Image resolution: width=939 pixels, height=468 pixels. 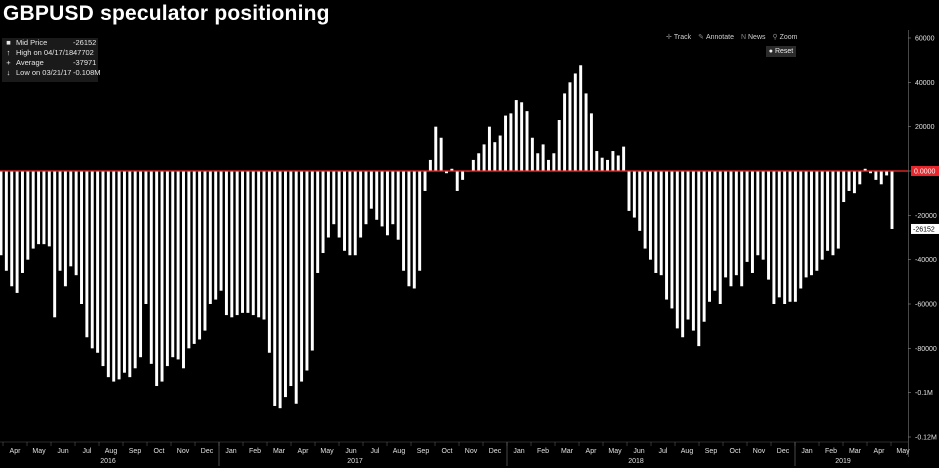 What do you see at coordinates (925, 127) in the screenshot?
I see `y-tick-label: 20000` at bounding box center [925, 127].